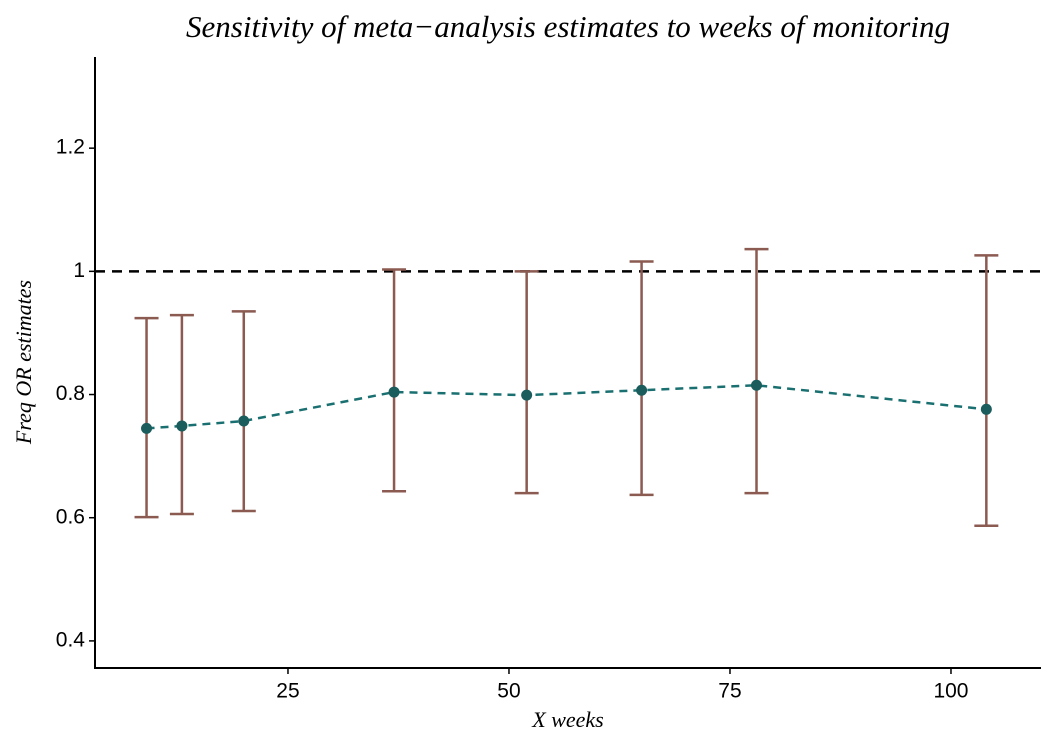 The image size is (1041, 740). Describe the element at coordinates (567, 719) in the screenshot. I see `x-axis-title: X weeks` at that location.